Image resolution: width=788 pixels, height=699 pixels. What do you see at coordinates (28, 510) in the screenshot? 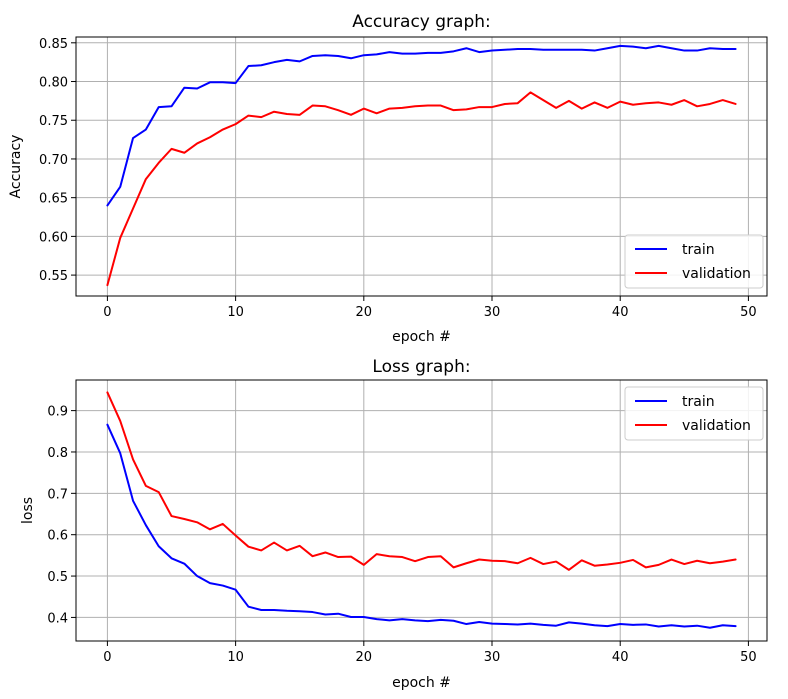
I see `loss-y-axis-label: loss` at bounding box center [28, 510].